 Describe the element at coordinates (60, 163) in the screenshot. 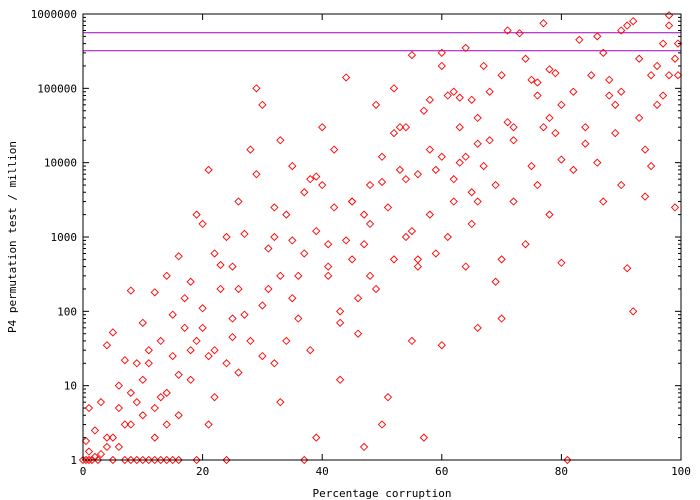

I see `y-tick-label: 10000` at that location.